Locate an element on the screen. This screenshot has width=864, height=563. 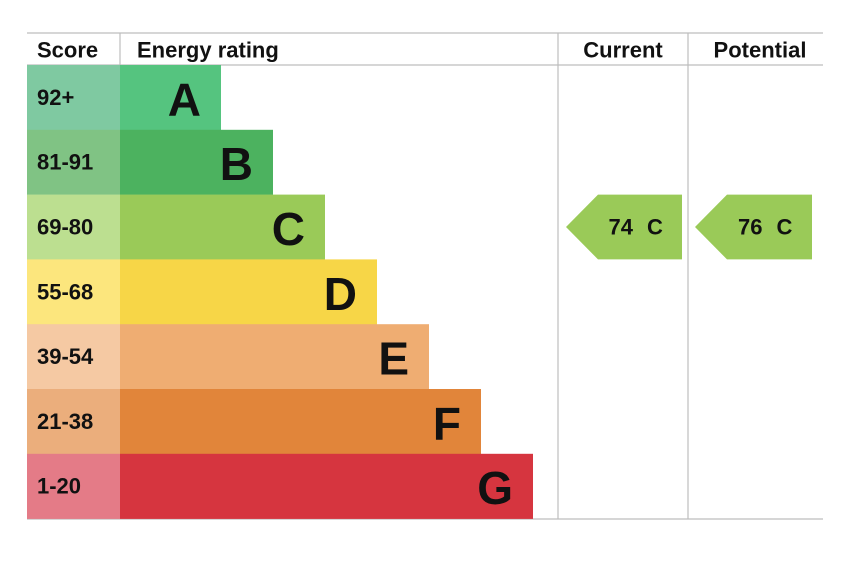
rating-letter: B is located at coordinates (236, 164).